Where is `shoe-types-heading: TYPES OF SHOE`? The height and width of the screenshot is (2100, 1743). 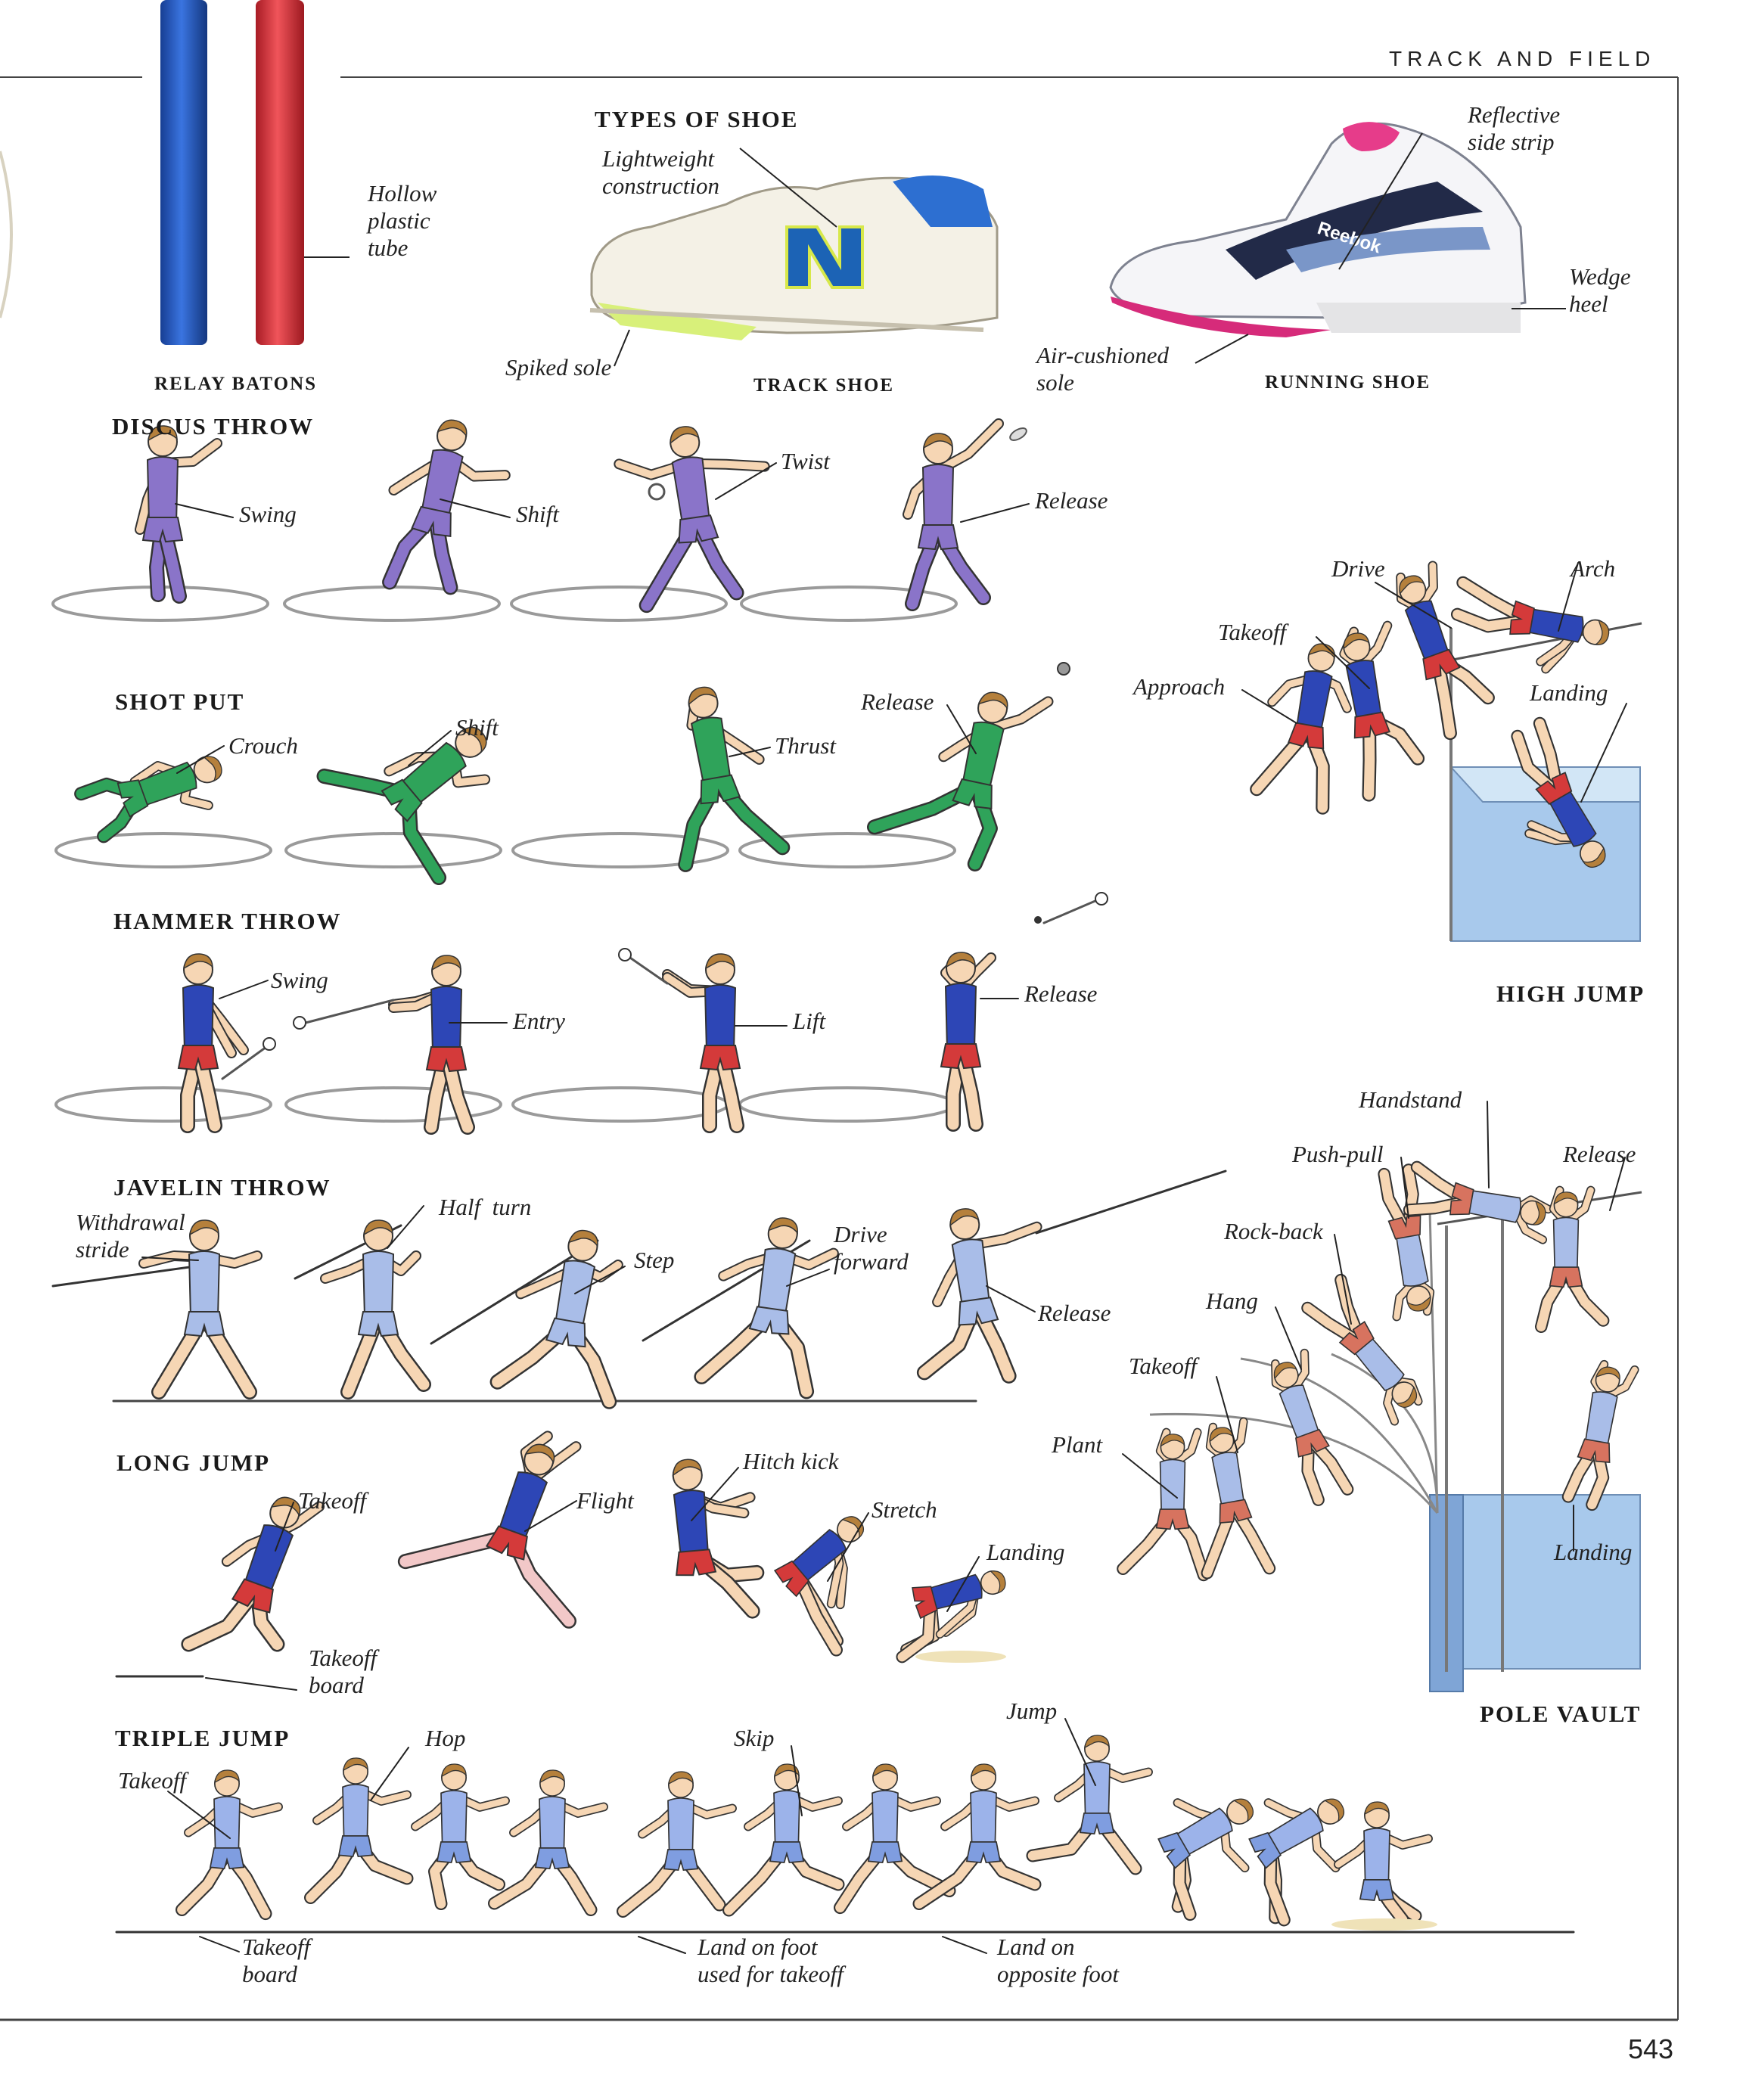 shoe-types-heading: TYPES OF SHOE is located at coordinates (697, 119).